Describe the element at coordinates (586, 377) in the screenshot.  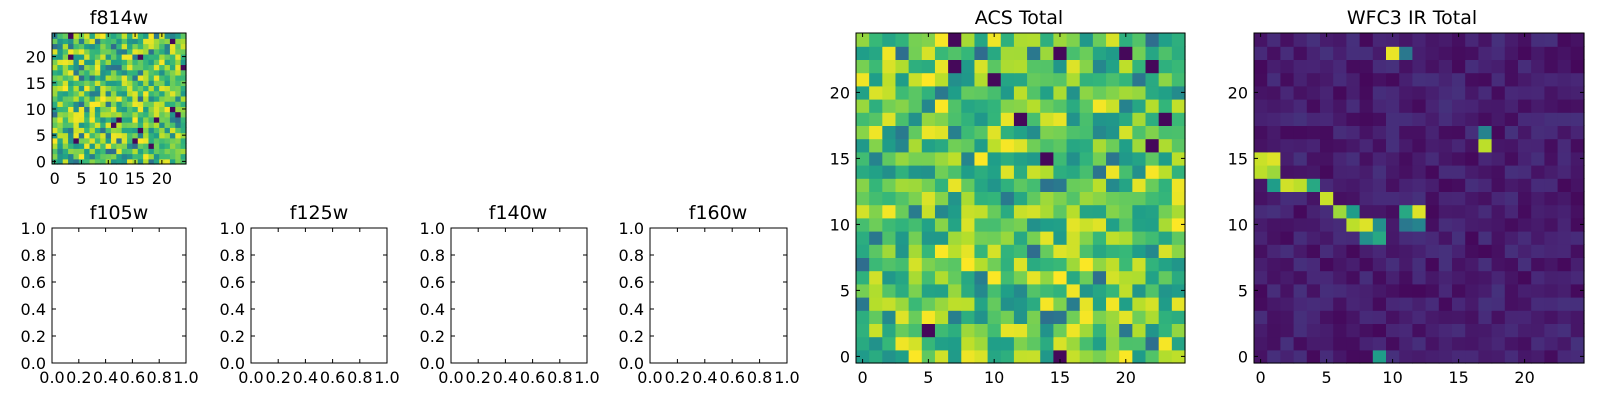
I see `x-tick-label: 1.0` at that location.